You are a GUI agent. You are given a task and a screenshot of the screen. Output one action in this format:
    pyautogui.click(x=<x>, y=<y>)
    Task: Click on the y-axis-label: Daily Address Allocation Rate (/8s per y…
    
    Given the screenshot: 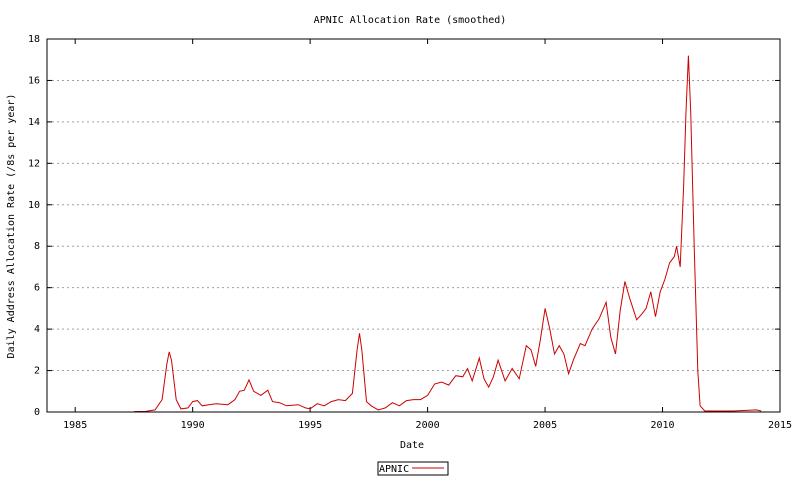 What is the action you would take?
    pyautogui.click(x=11, y=226)
    